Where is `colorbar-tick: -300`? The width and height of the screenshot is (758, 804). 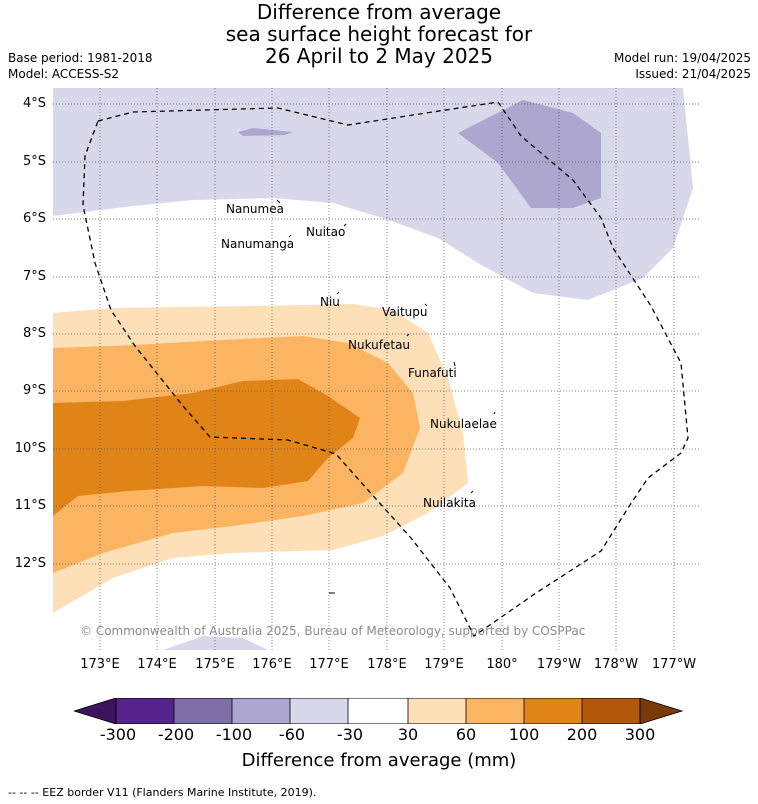 colorbar-tick: -300 is located at coordinates (118, 734).